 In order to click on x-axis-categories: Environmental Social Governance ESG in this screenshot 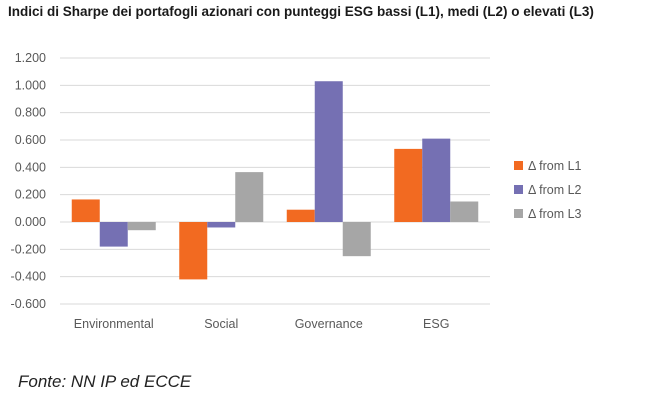, I will do `click(262, 324)`.